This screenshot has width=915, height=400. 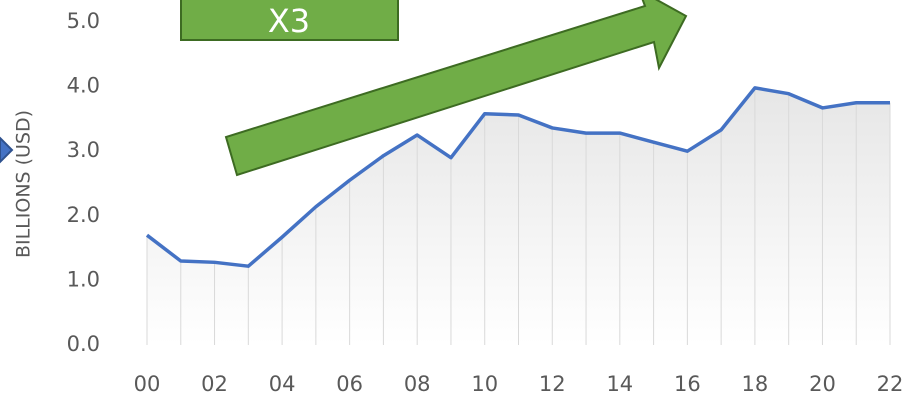 I want to click on x-tick-label: 04, so click(x=282, y=384).